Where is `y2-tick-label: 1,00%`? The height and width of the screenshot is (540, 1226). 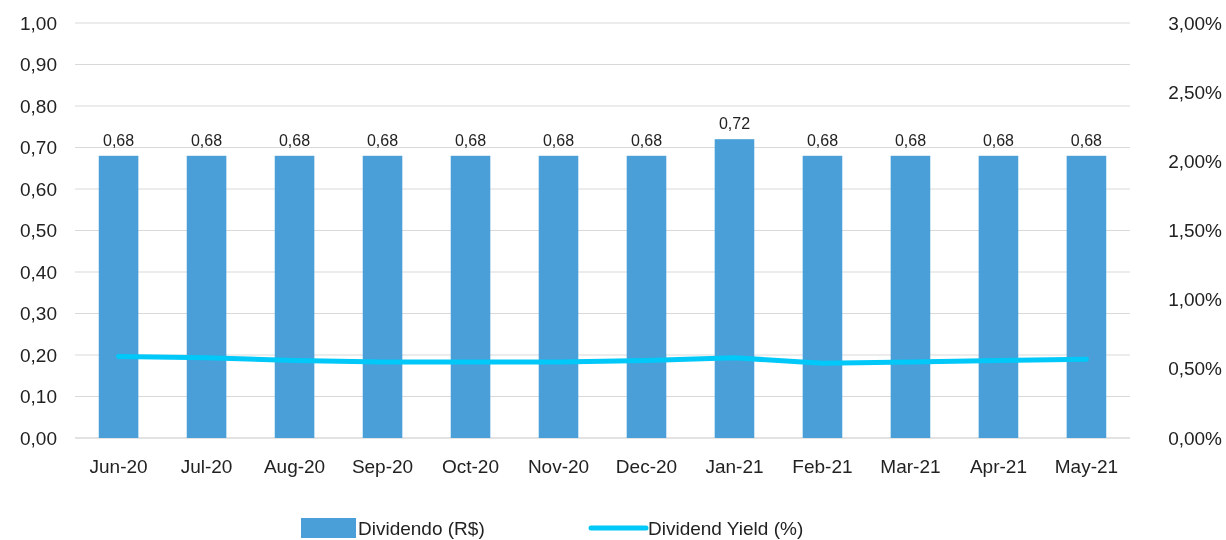
y2-tick-label: 1,00% is located at coordinates (1195, 300).